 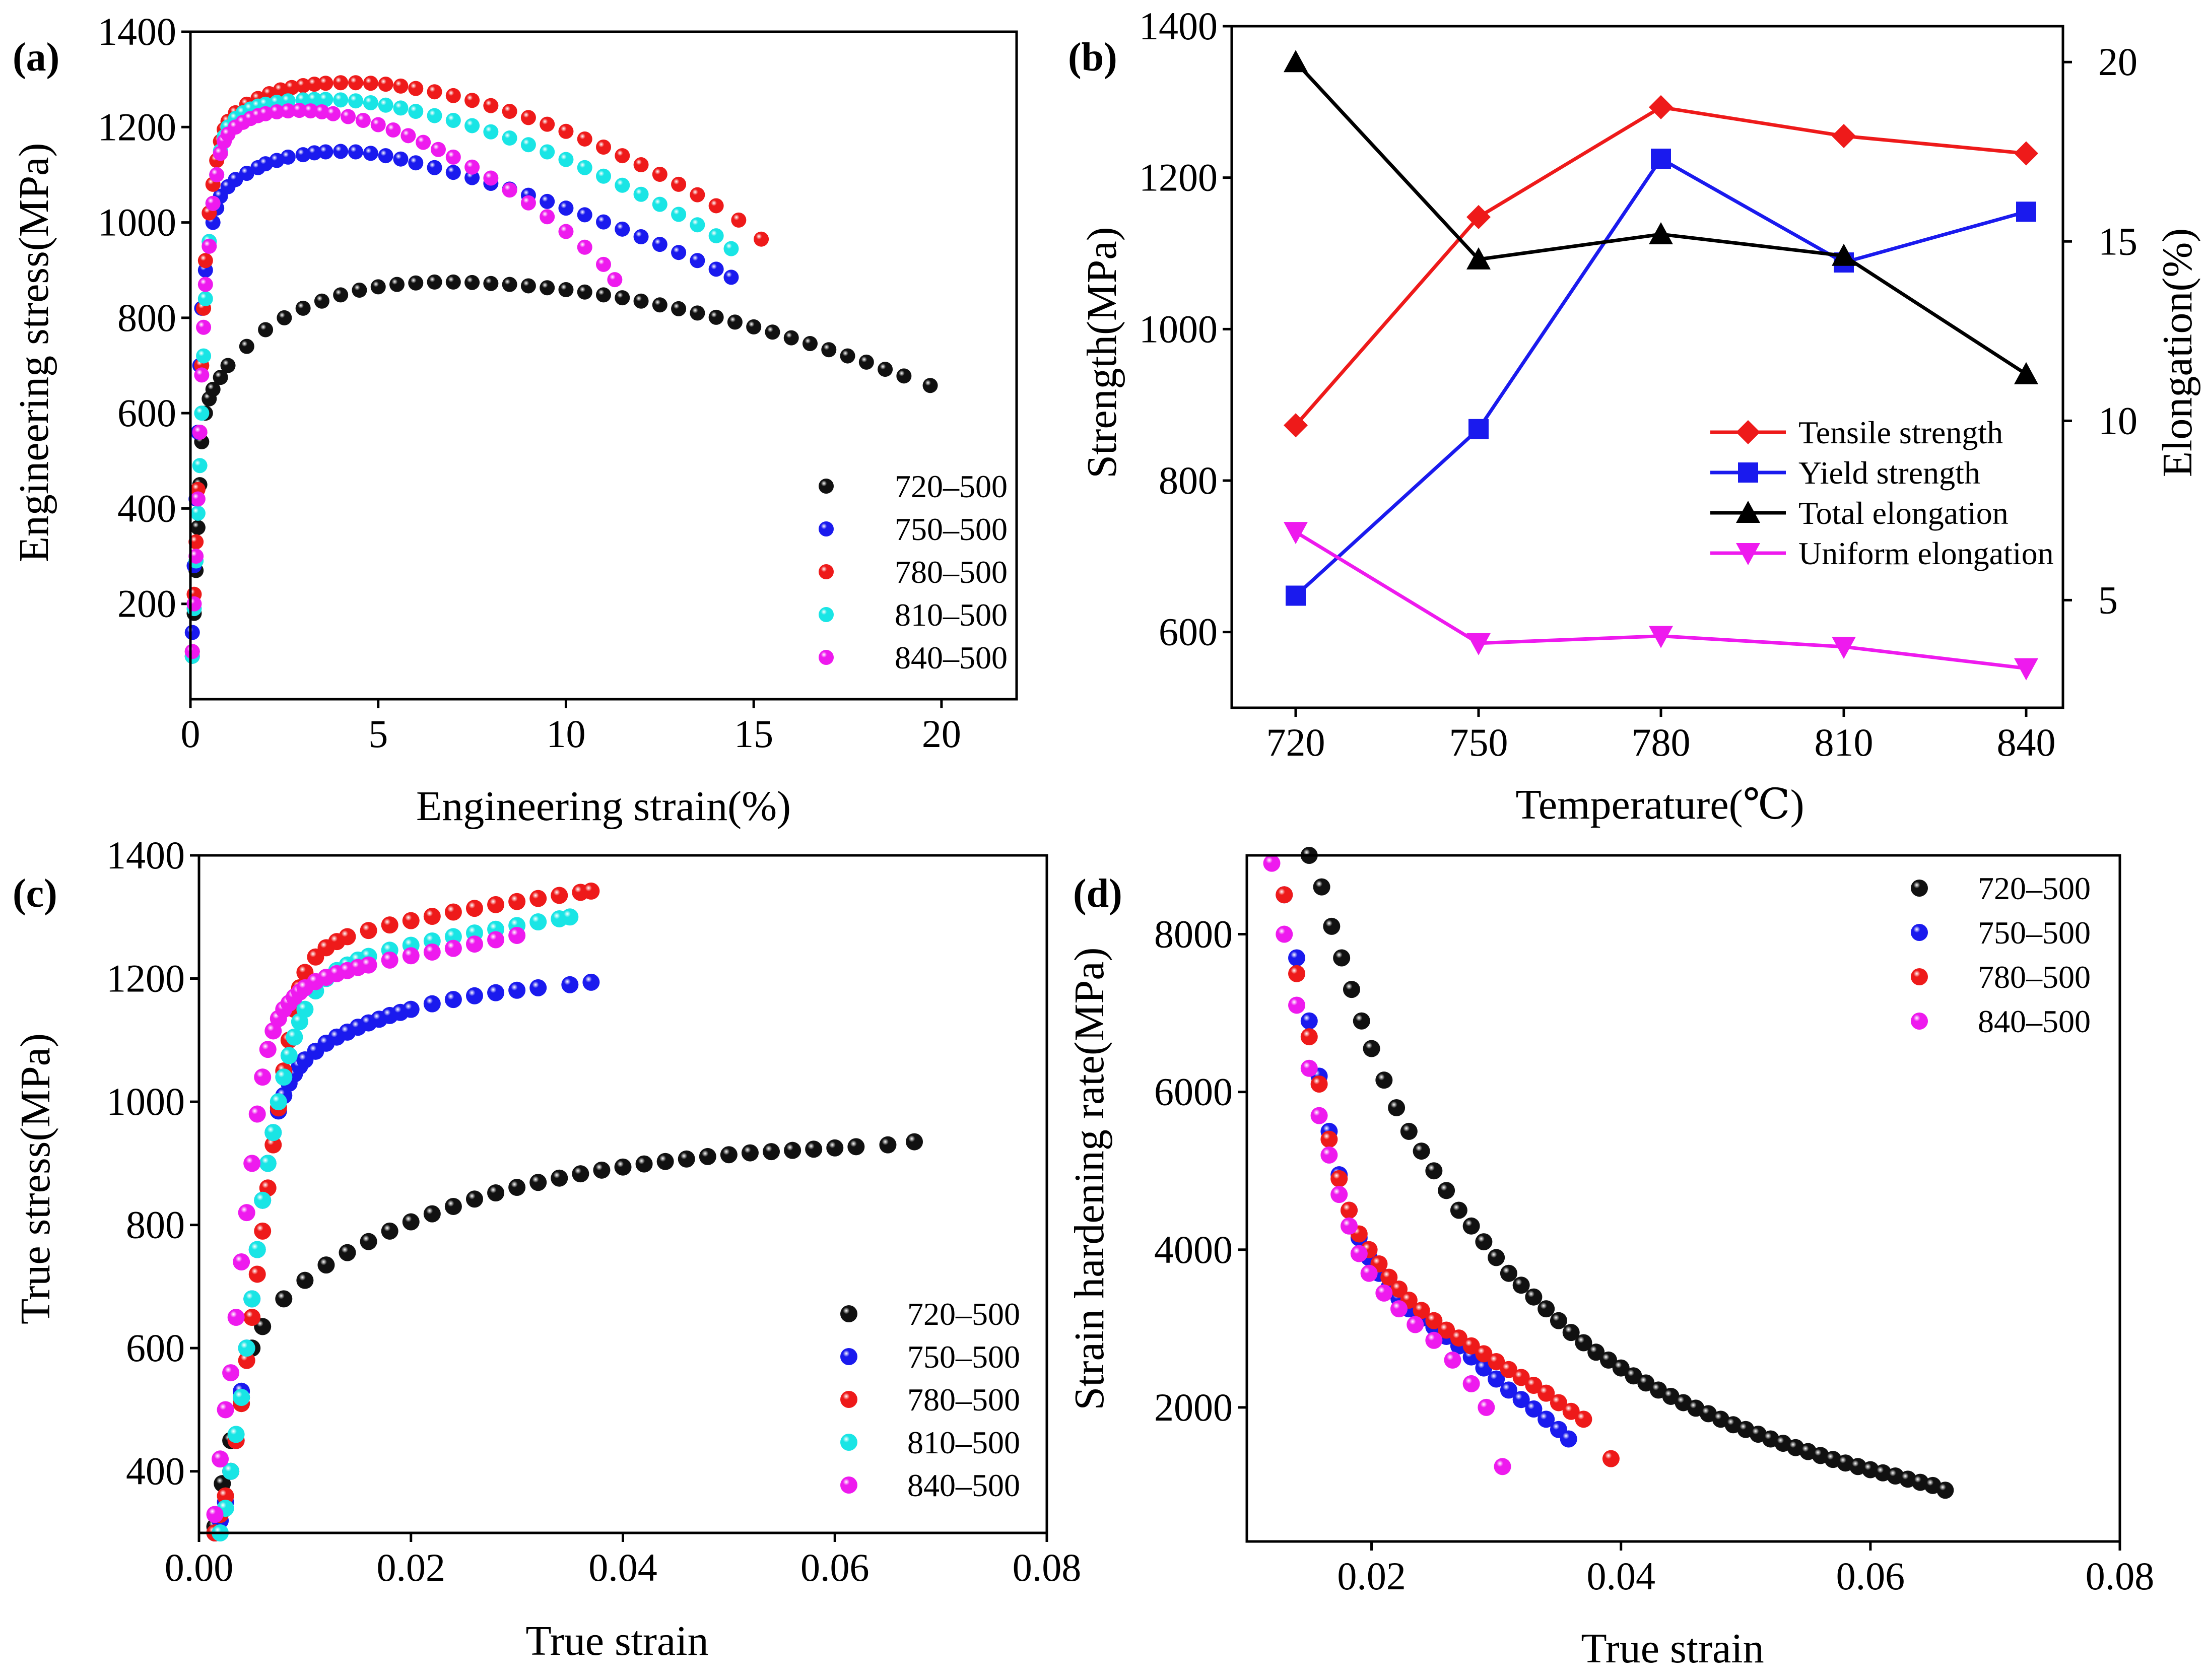 I want to click on y-right-tick-label: 20, so click(x=2117, y=62).